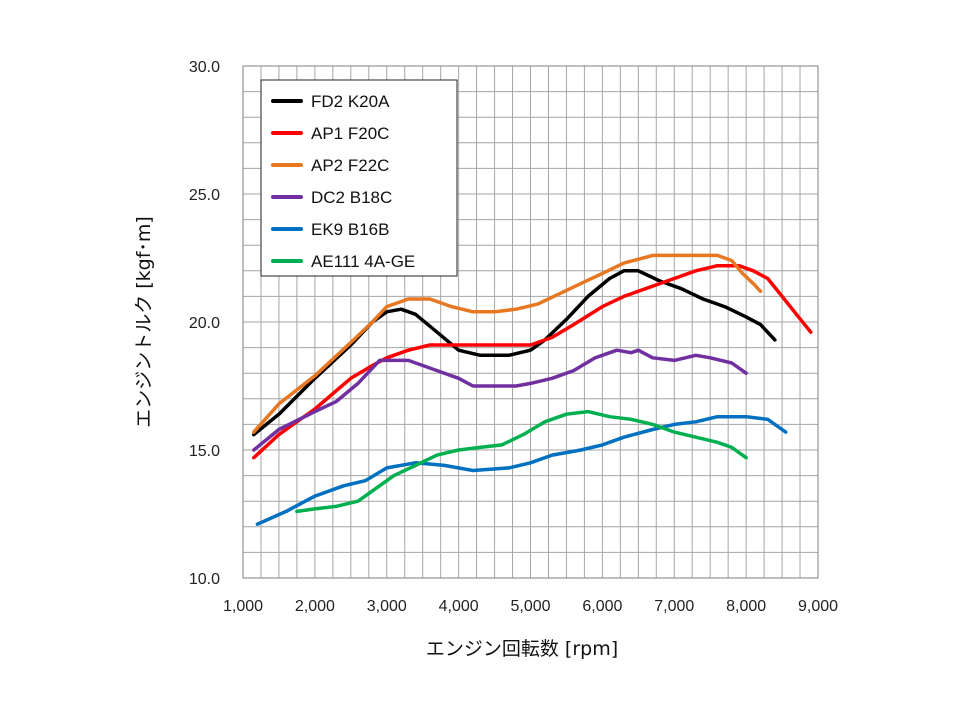 This screenshot has height=720, width=960. Describe the element at coordinates (243, 606) in the screenshot. I see `x-tick-label: 1,000` at that location.